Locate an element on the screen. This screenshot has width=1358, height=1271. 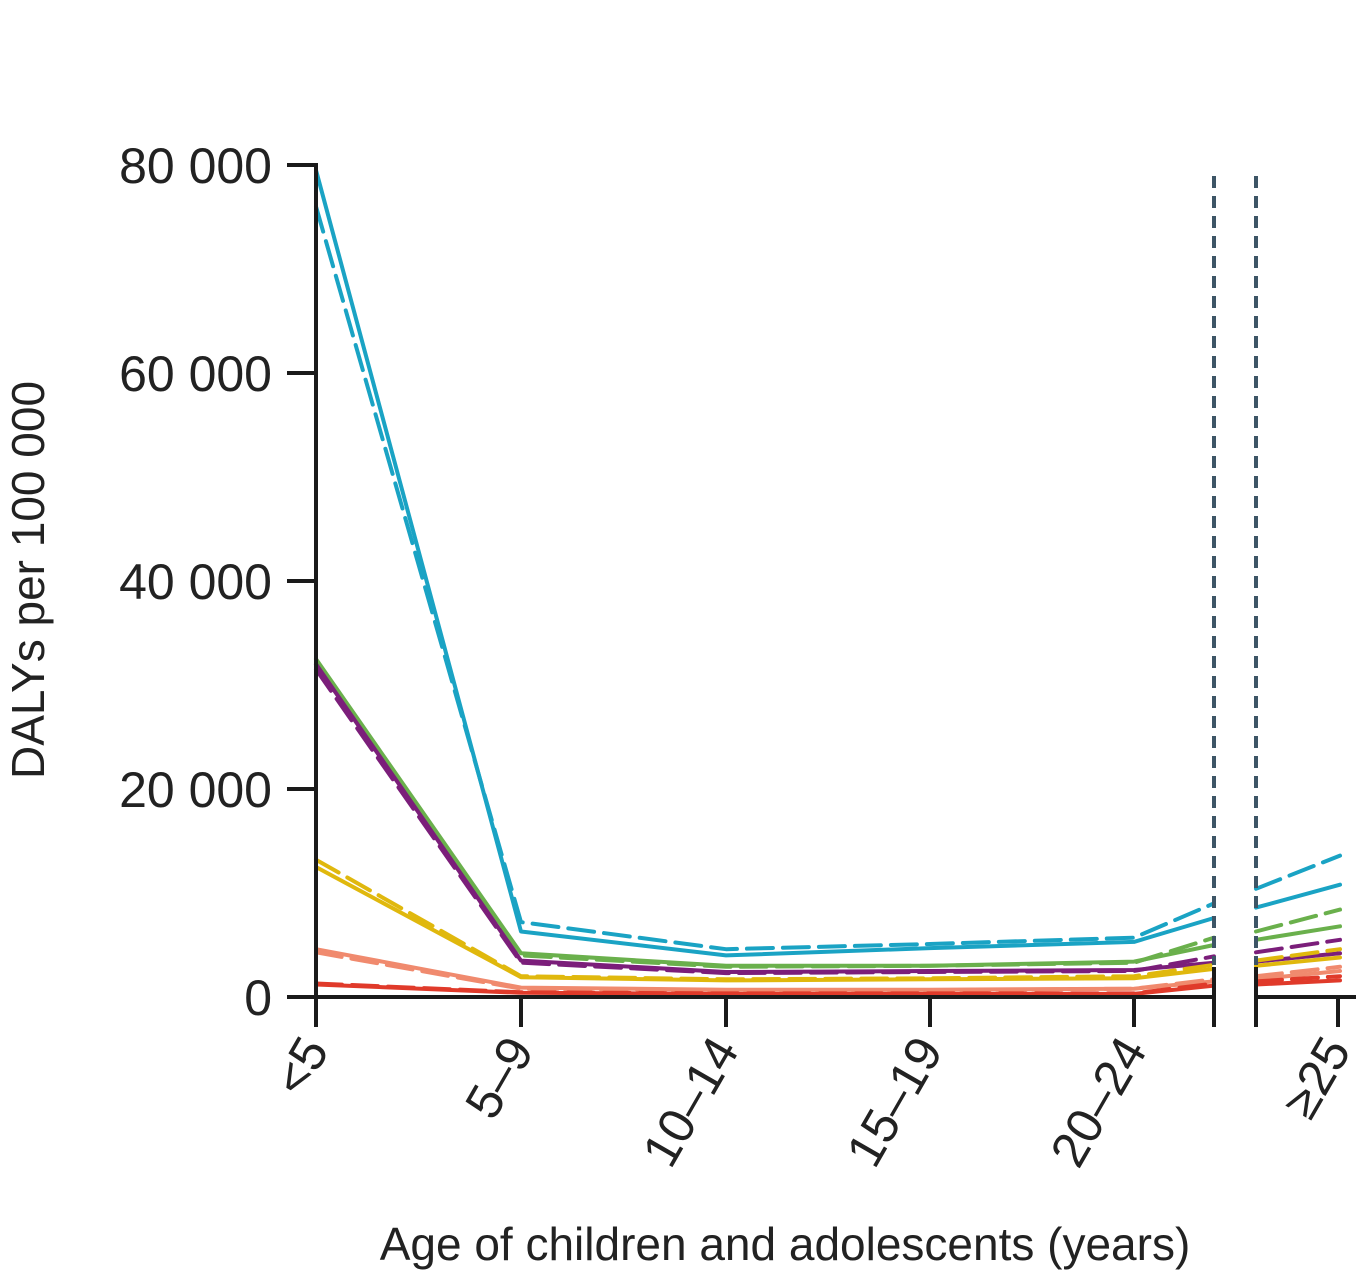
series-tail-green-dashed is located at coordinates (1298, 920).